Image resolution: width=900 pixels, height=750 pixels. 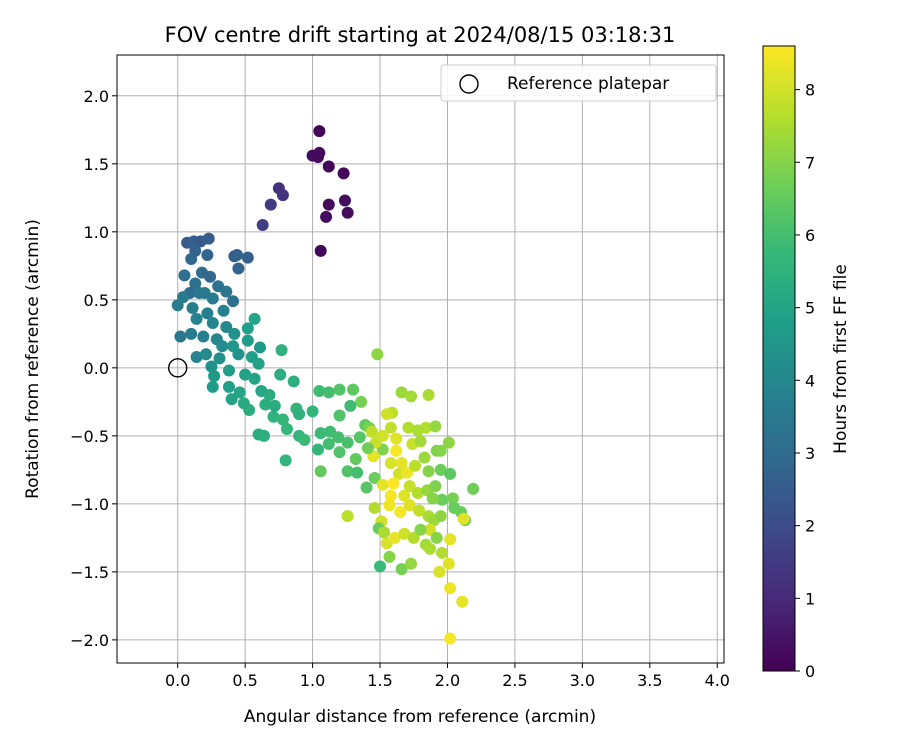 What do you see at coordinates (810, 162) in the screenshot?
I see `colorbar-tick-label: 7` at bounding box center [810, 162].